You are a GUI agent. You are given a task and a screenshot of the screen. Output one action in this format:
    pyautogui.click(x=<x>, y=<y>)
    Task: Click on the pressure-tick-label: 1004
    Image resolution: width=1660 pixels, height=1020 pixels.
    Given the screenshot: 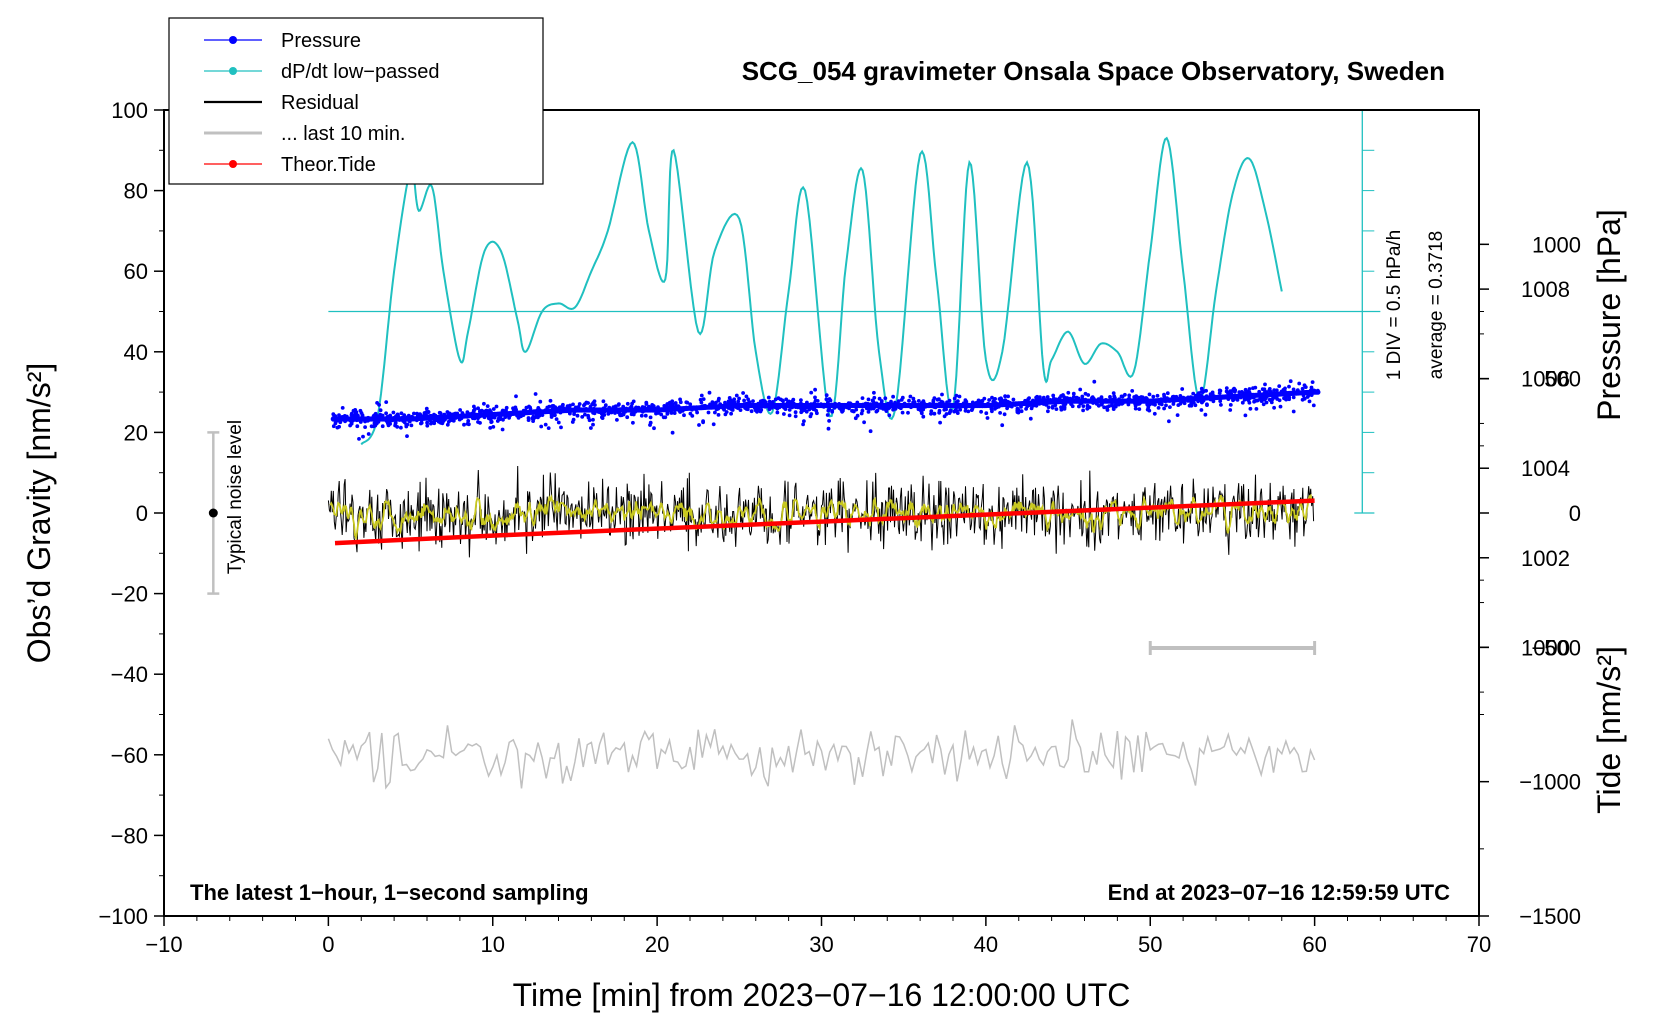 What is the action you would take?
    pyautogui.click(x=1545, y=468)
    